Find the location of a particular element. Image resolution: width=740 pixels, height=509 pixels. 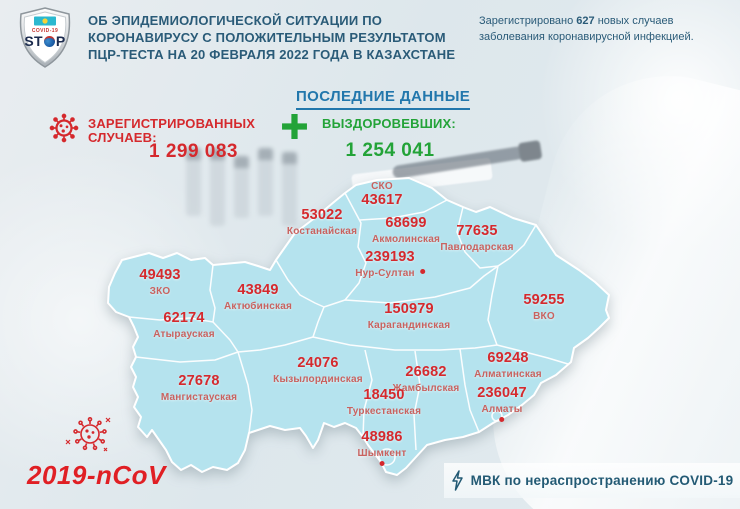

stop-covid-logo: COVID-19 ST P is located at coordinates (45, 38).